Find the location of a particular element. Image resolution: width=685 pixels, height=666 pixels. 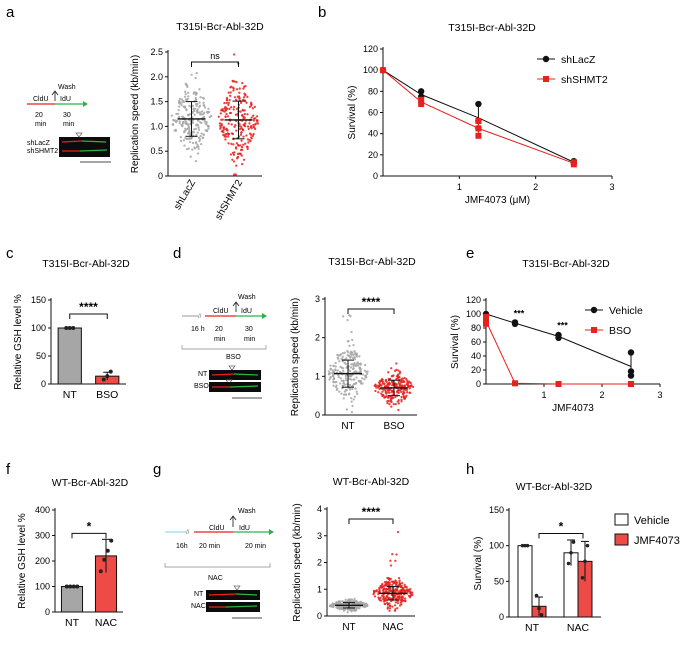

panel-letter-d: d is located at coordinates (177, 253).